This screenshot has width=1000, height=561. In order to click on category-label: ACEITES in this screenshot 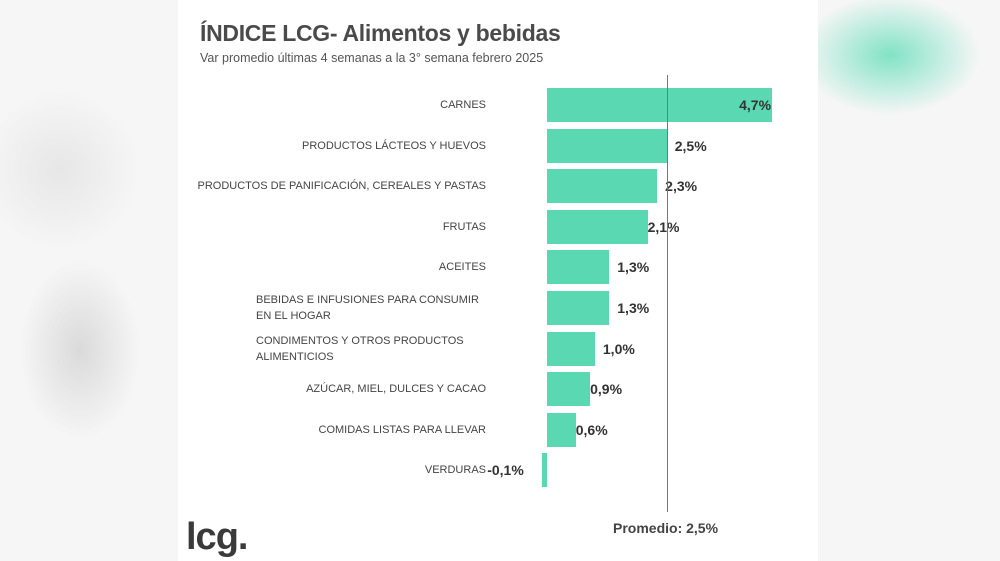, I will do `click(462, 267)`.